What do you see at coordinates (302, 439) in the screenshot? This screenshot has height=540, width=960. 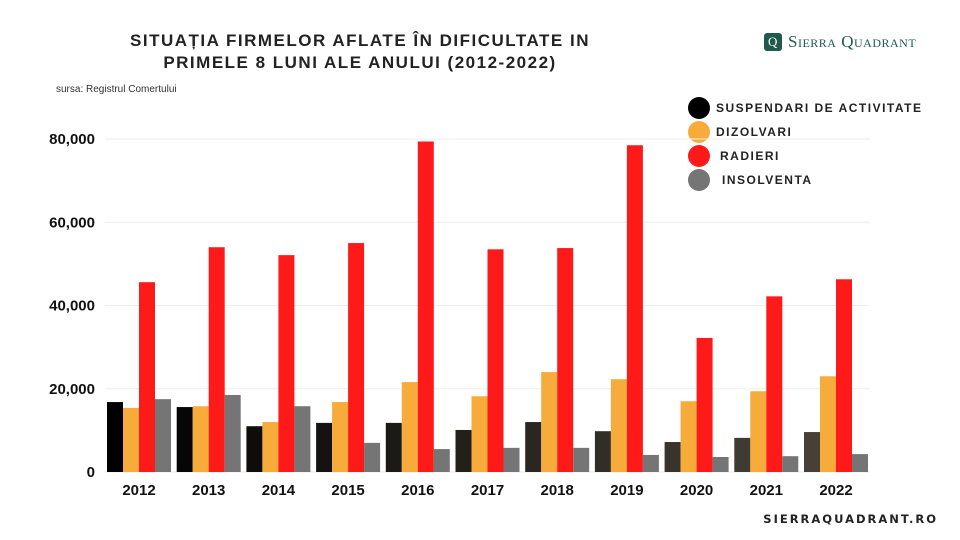 I see `bar-insolventa-2014` at bounding box center [302, 439].